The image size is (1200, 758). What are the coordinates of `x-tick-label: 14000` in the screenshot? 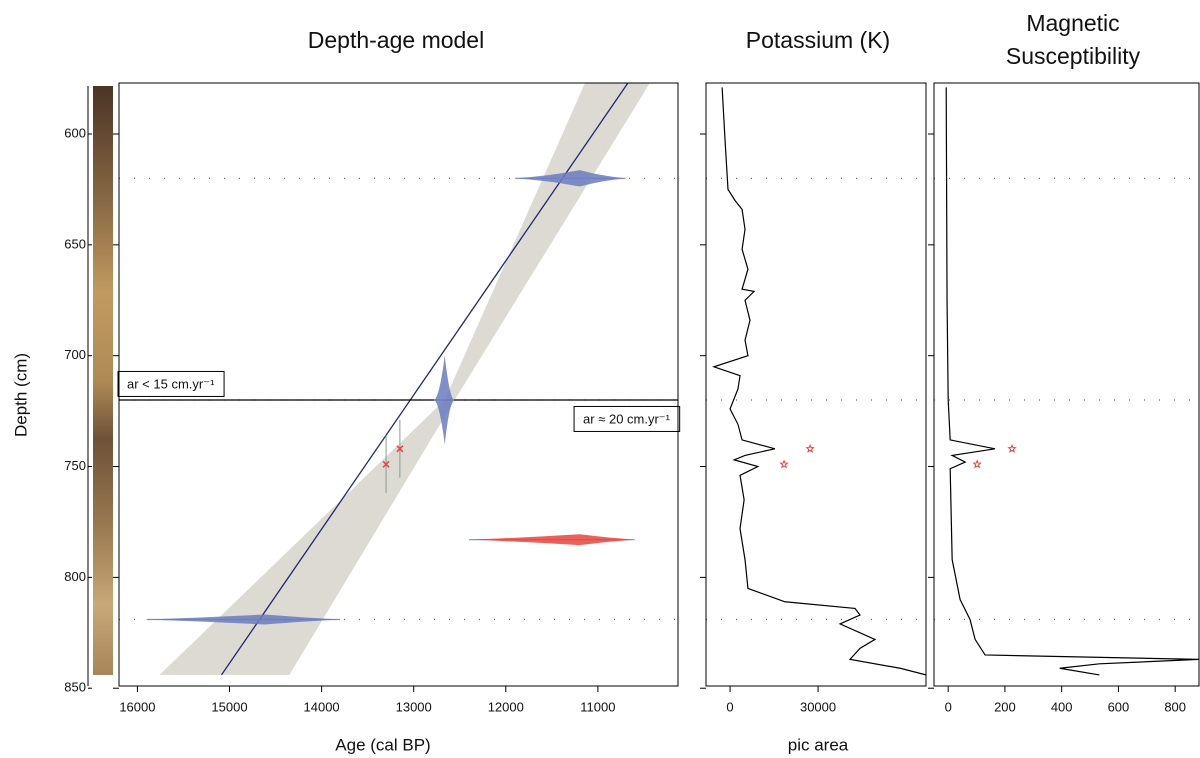 It's located at (322, 706).